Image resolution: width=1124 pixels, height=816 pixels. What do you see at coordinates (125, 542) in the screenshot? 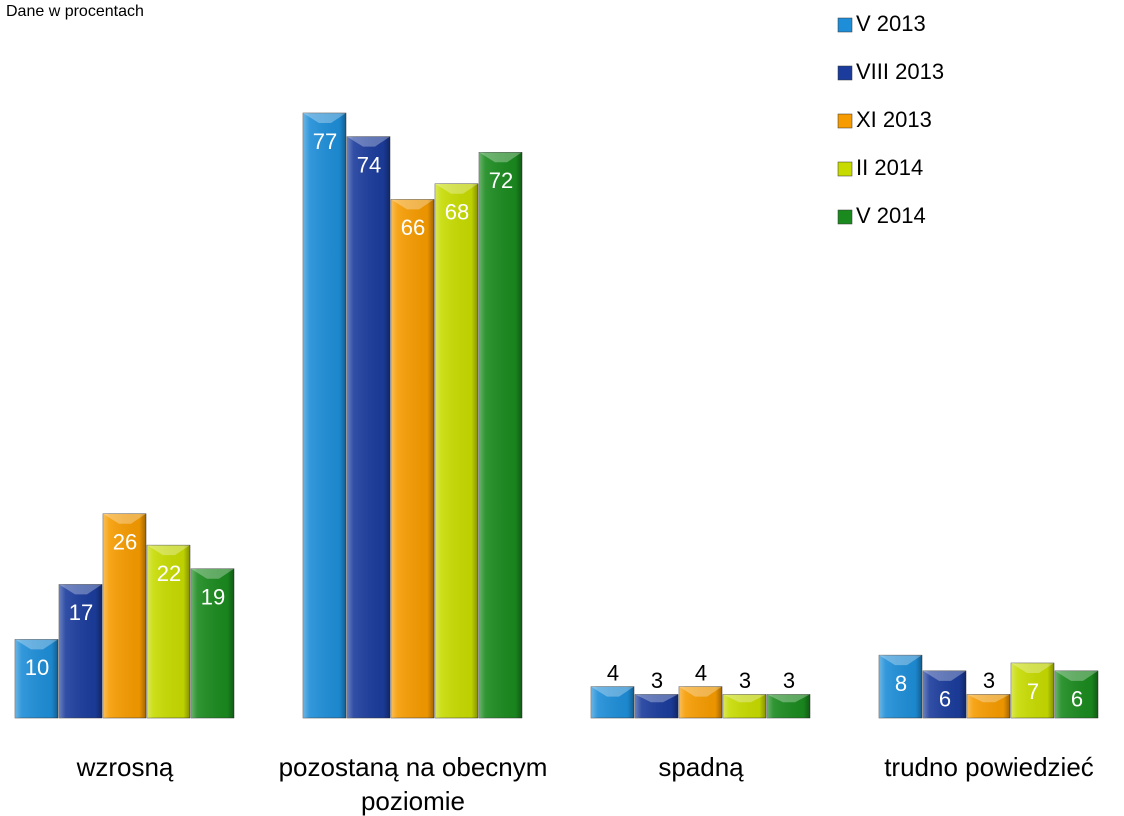
I see `value-label: 26` at bounding box center [125, 542].